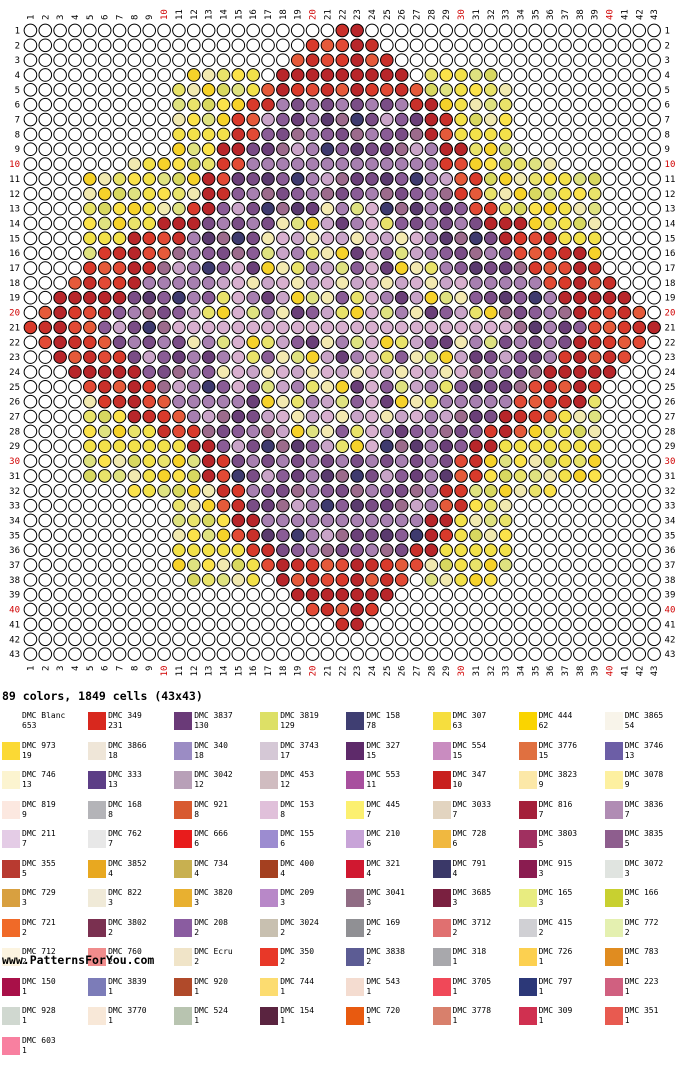 The width and height of the screenshot is (689, 1065). What do you see at coordinates (670, 462) in the screenshot?
I see `axis-label: 30` at bounding box center [670, 462].